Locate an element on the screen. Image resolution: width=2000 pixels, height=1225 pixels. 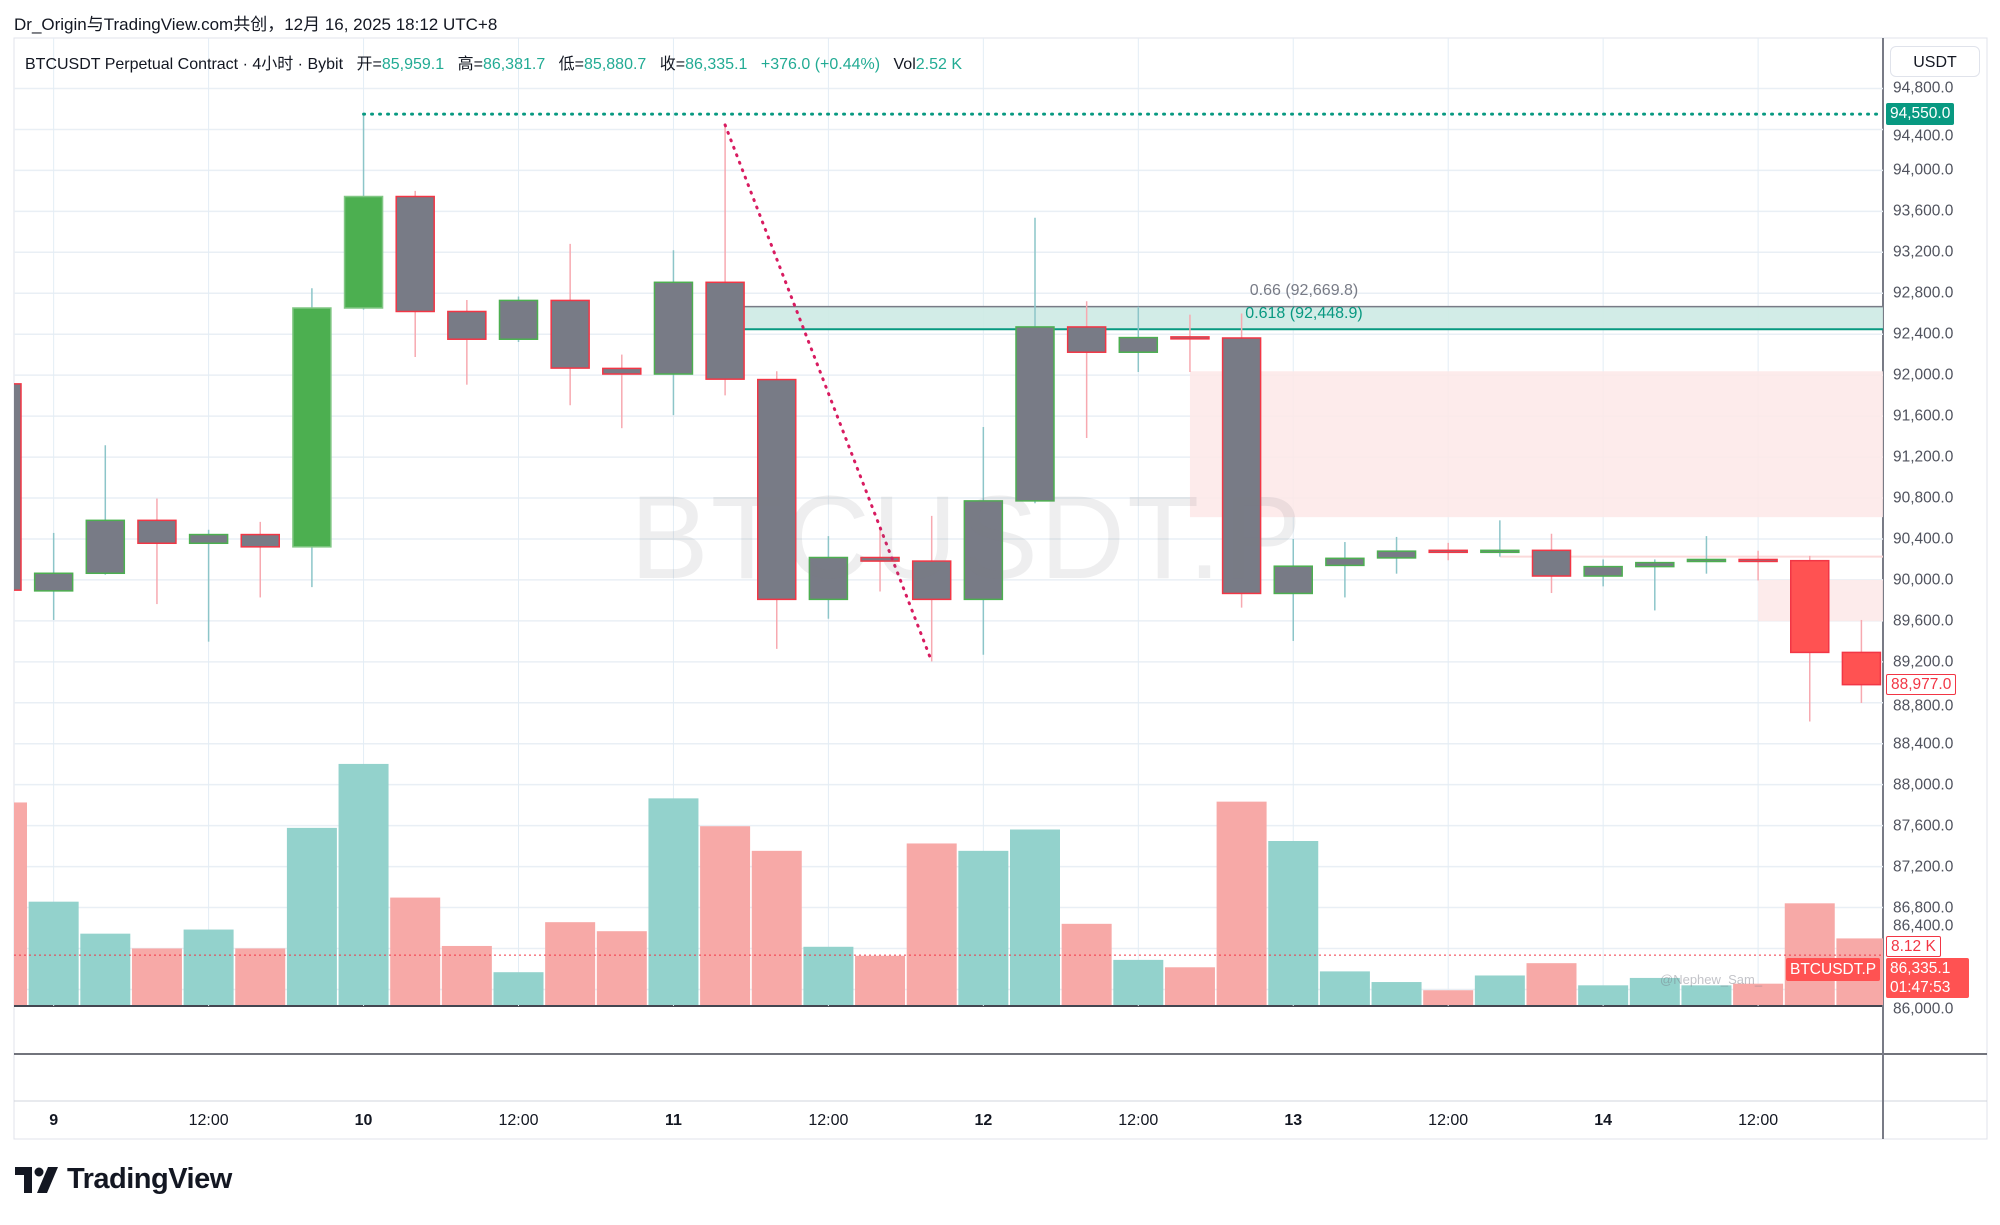
fib-label-066: 0.66 (92,669.8) is located at coordinates (1304, 290).